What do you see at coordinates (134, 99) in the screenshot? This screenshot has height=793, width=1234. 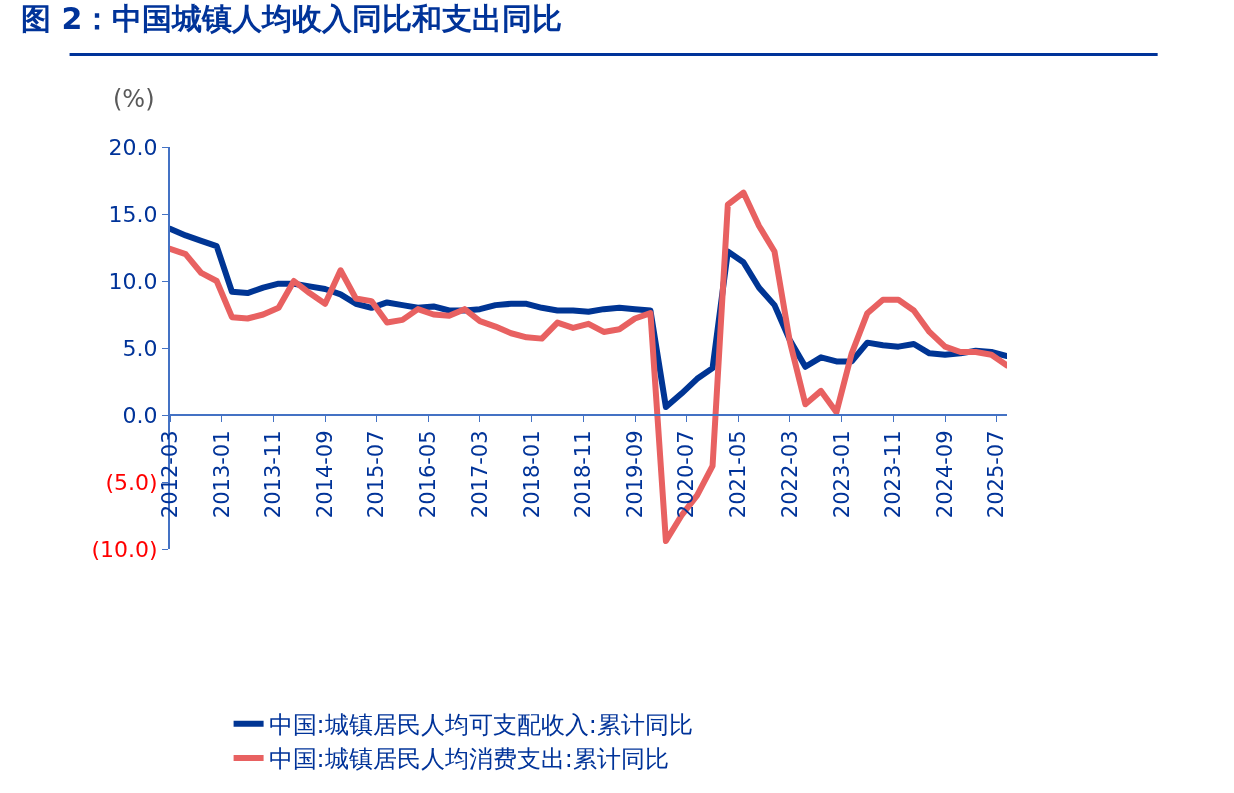 I see `y-axis-title: (%)` at bounding box center [134, 99].